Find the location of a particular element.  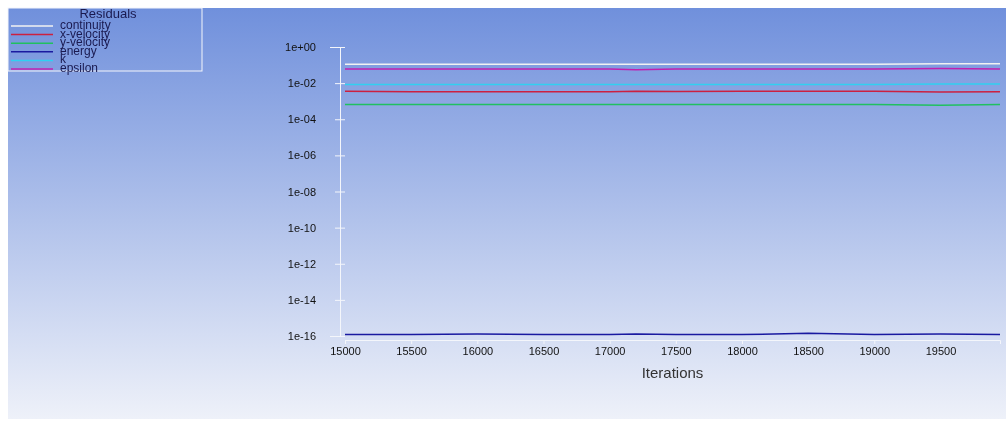

x-tick-label: 17500 is located at coordinates (676, 350).